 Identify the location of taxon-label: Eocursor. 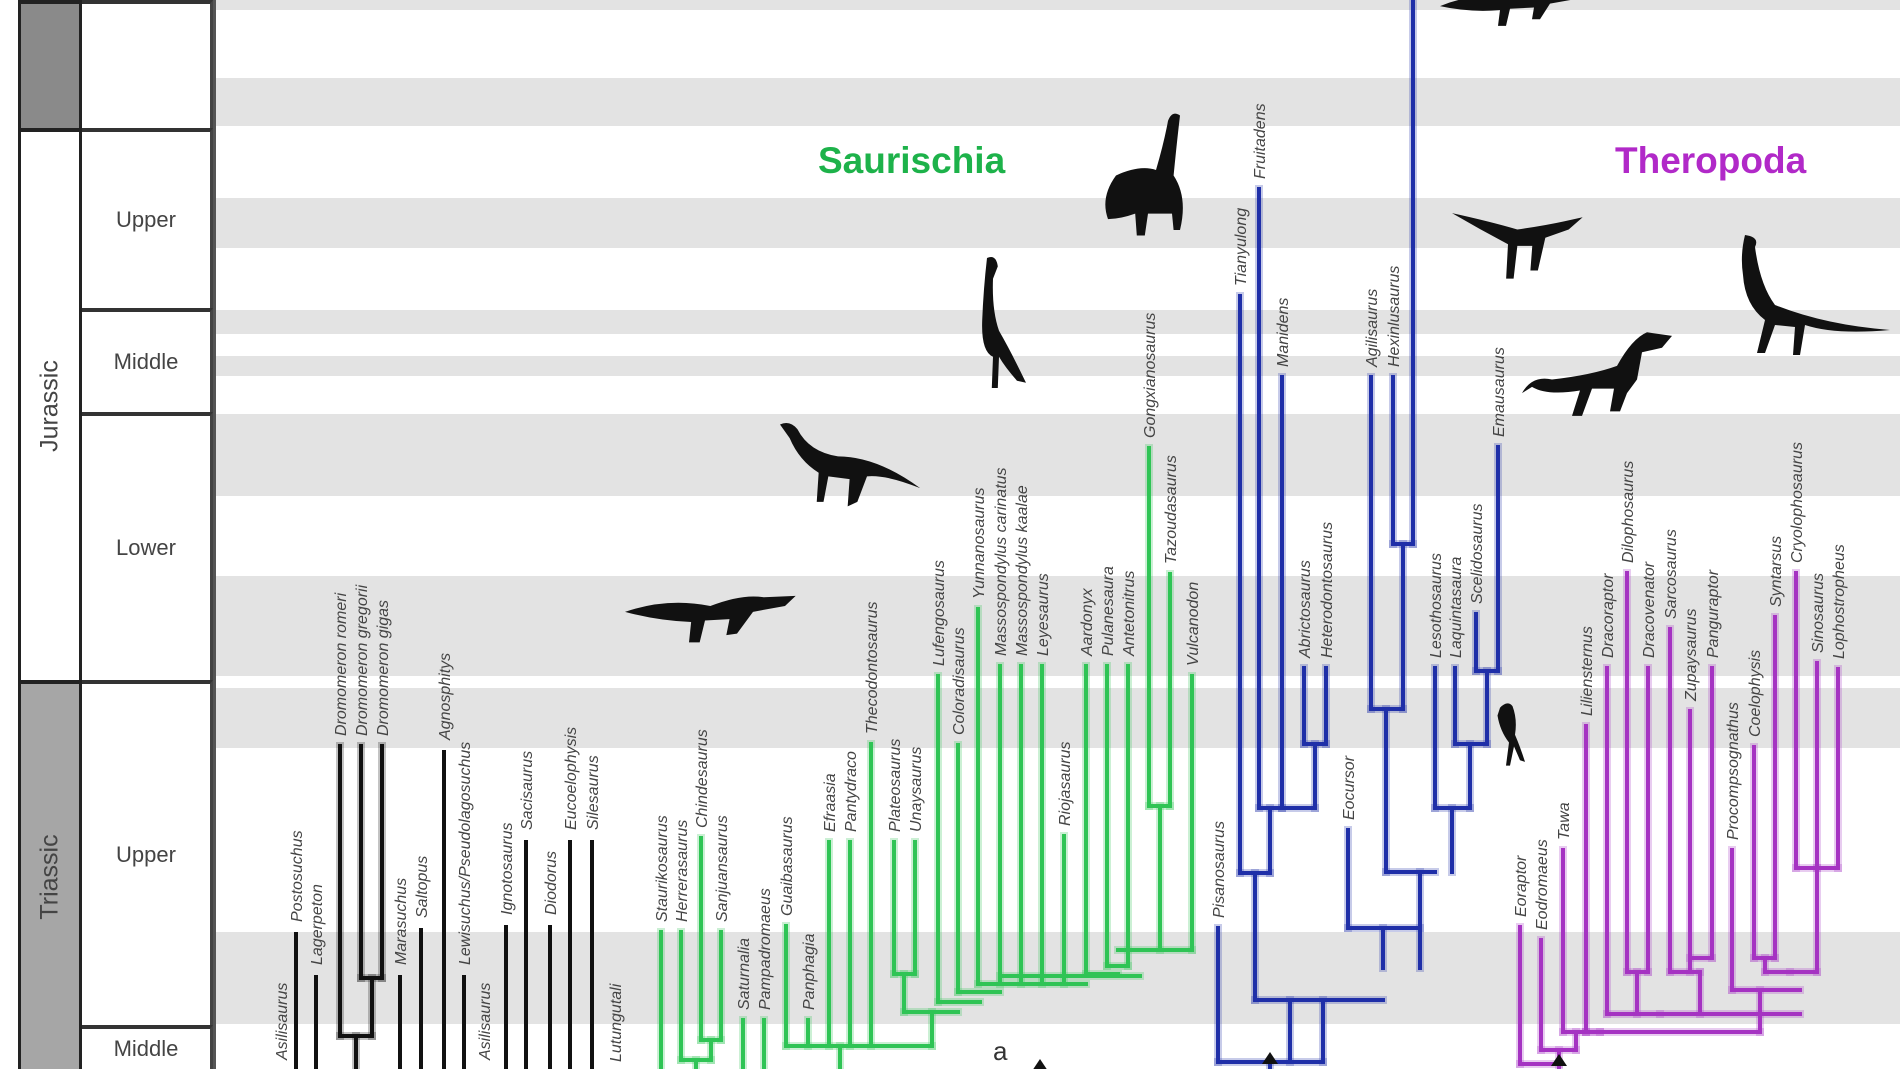
(1349, 787).